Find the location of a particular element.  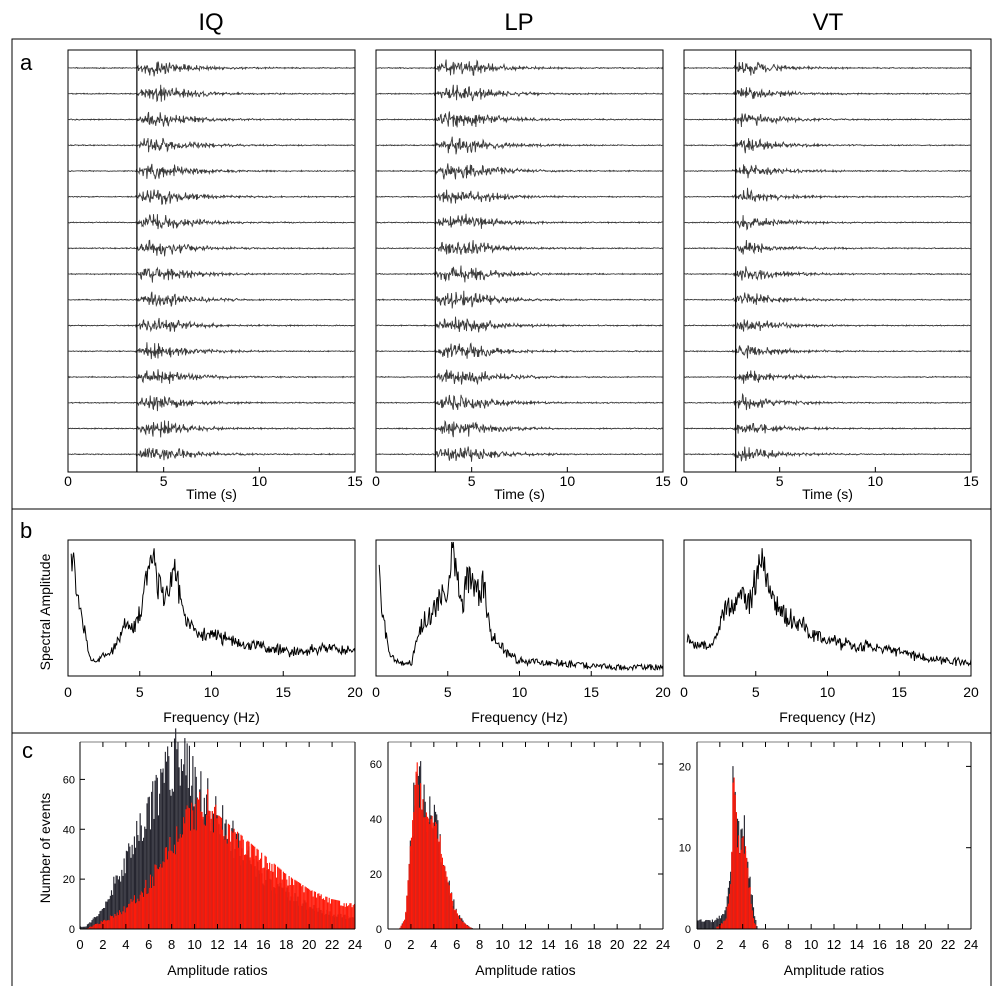

hist-iq-ytick-label: 0 is located at coordinates (72, 930).